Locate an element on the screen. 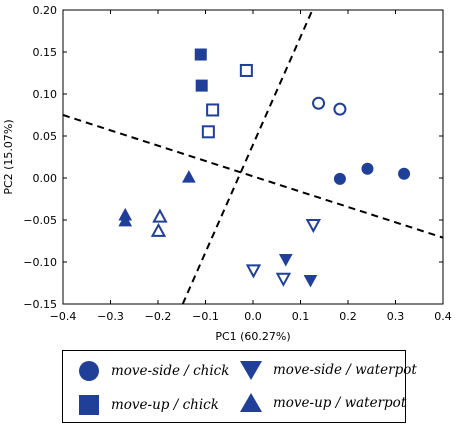 The image size is (459, 429). x-tick-label: 0.2 is located at coordinates (348, 316).